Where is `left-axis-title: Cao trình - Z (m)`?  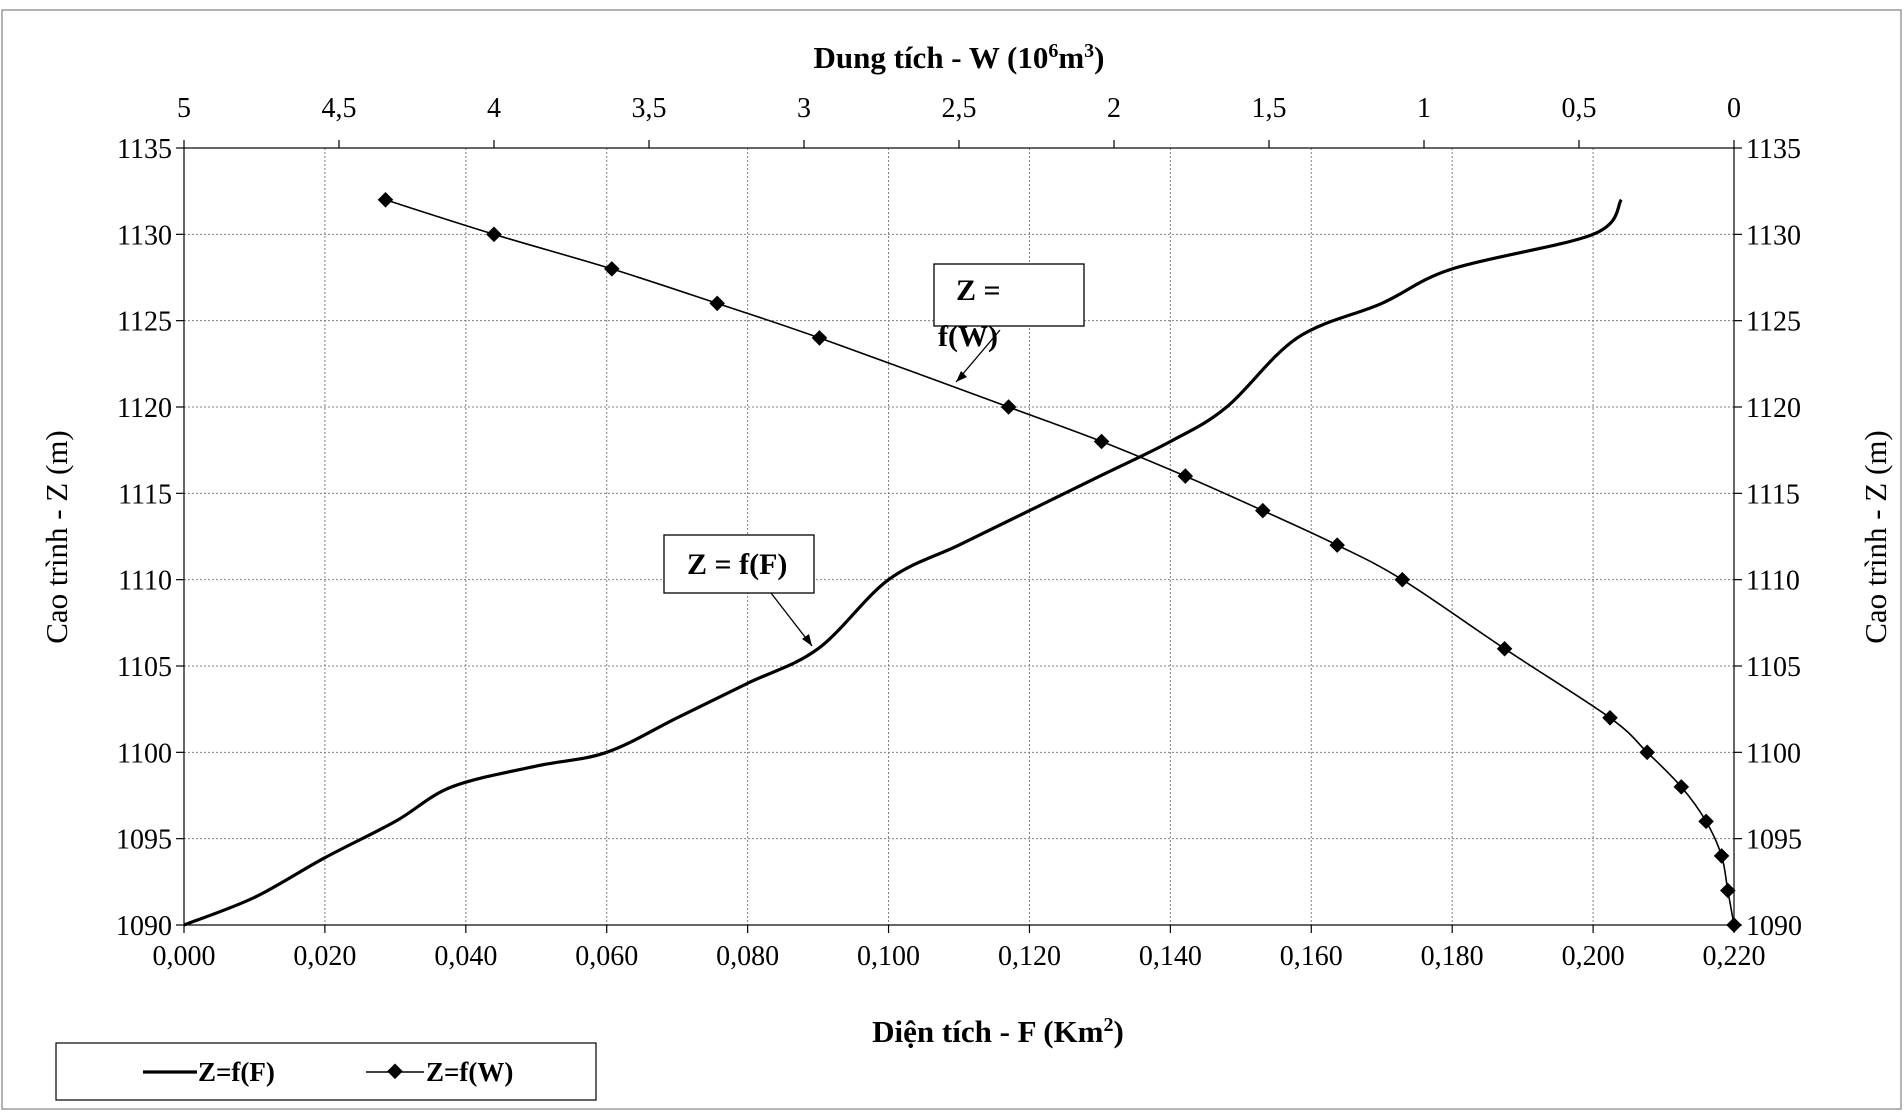
left-axis-title: Cao trình - Z (m) is located at coordinates (56, 537).